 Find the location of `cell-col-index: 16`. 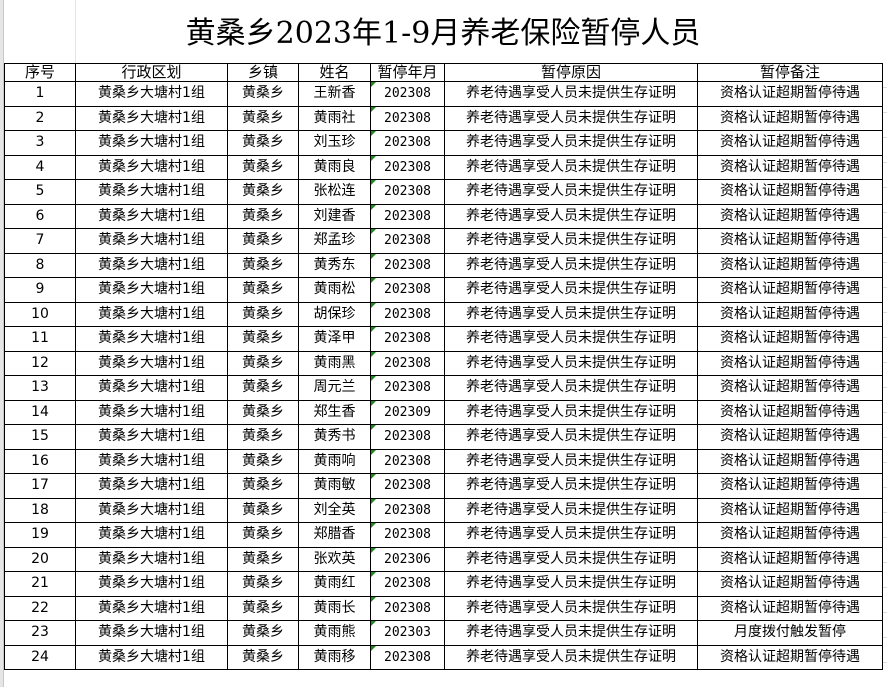

cell-col-index: 16 is located at coordinates (40, 461).